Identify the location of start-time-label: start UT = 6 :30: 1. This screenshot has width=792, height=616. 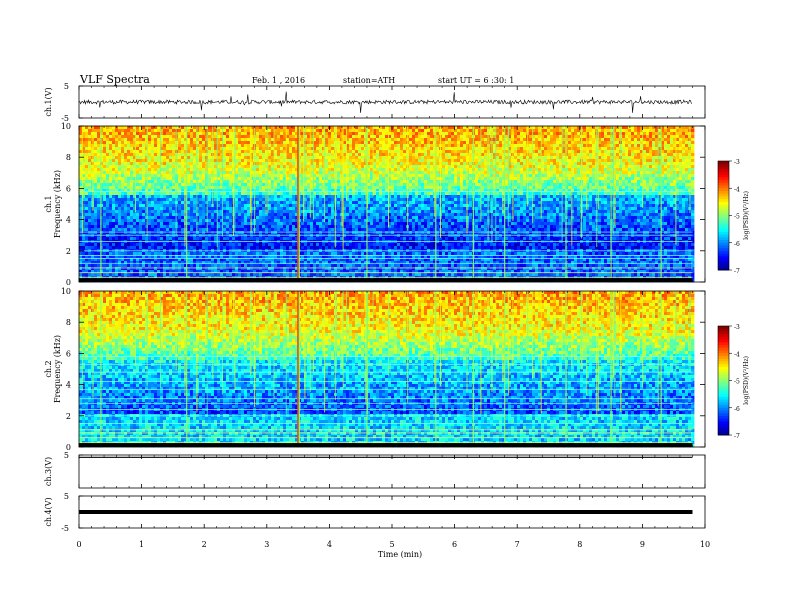
(476, 80).